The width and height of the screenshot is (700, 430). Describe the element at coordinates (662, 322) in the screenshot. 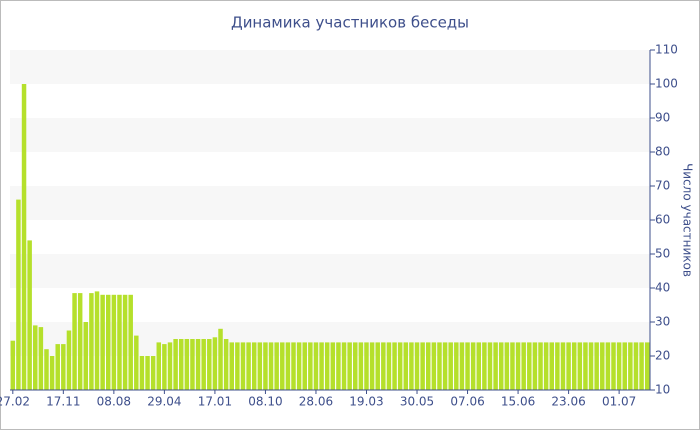

I see `y-tick-label: 30` at that location.